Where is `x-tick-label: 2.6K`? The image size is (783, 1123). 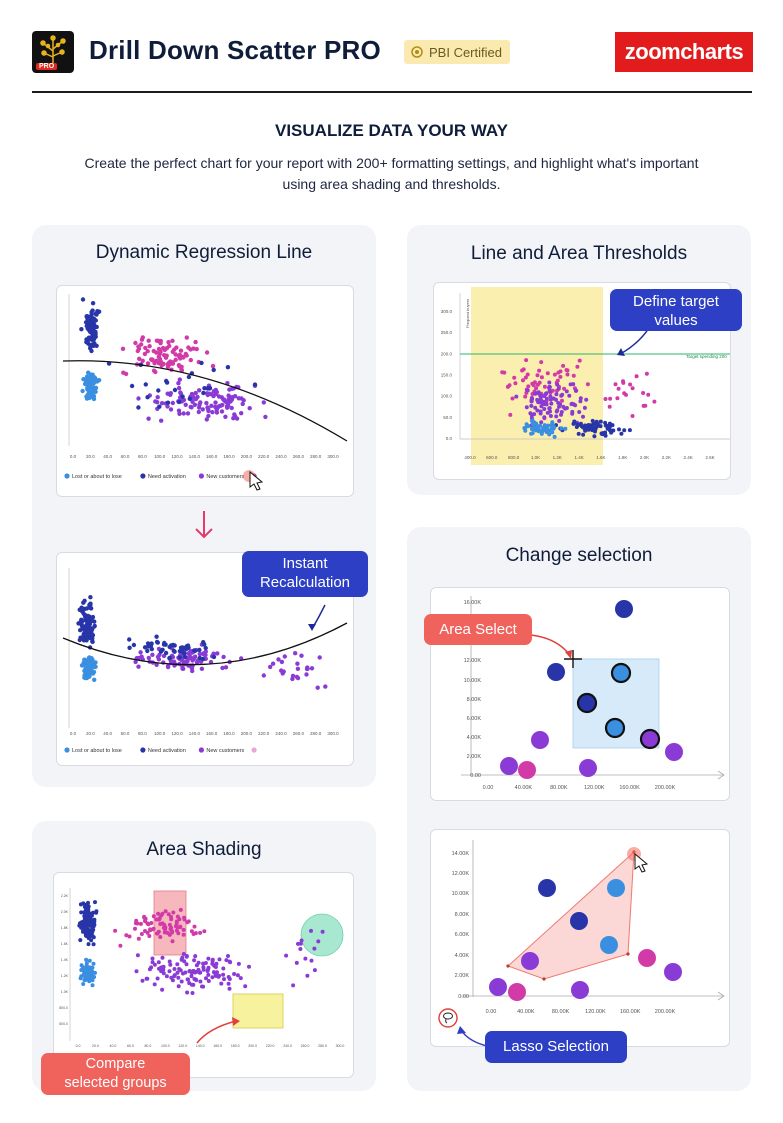 x-tick-label: 2.6K is located at coordinates (709, 457).